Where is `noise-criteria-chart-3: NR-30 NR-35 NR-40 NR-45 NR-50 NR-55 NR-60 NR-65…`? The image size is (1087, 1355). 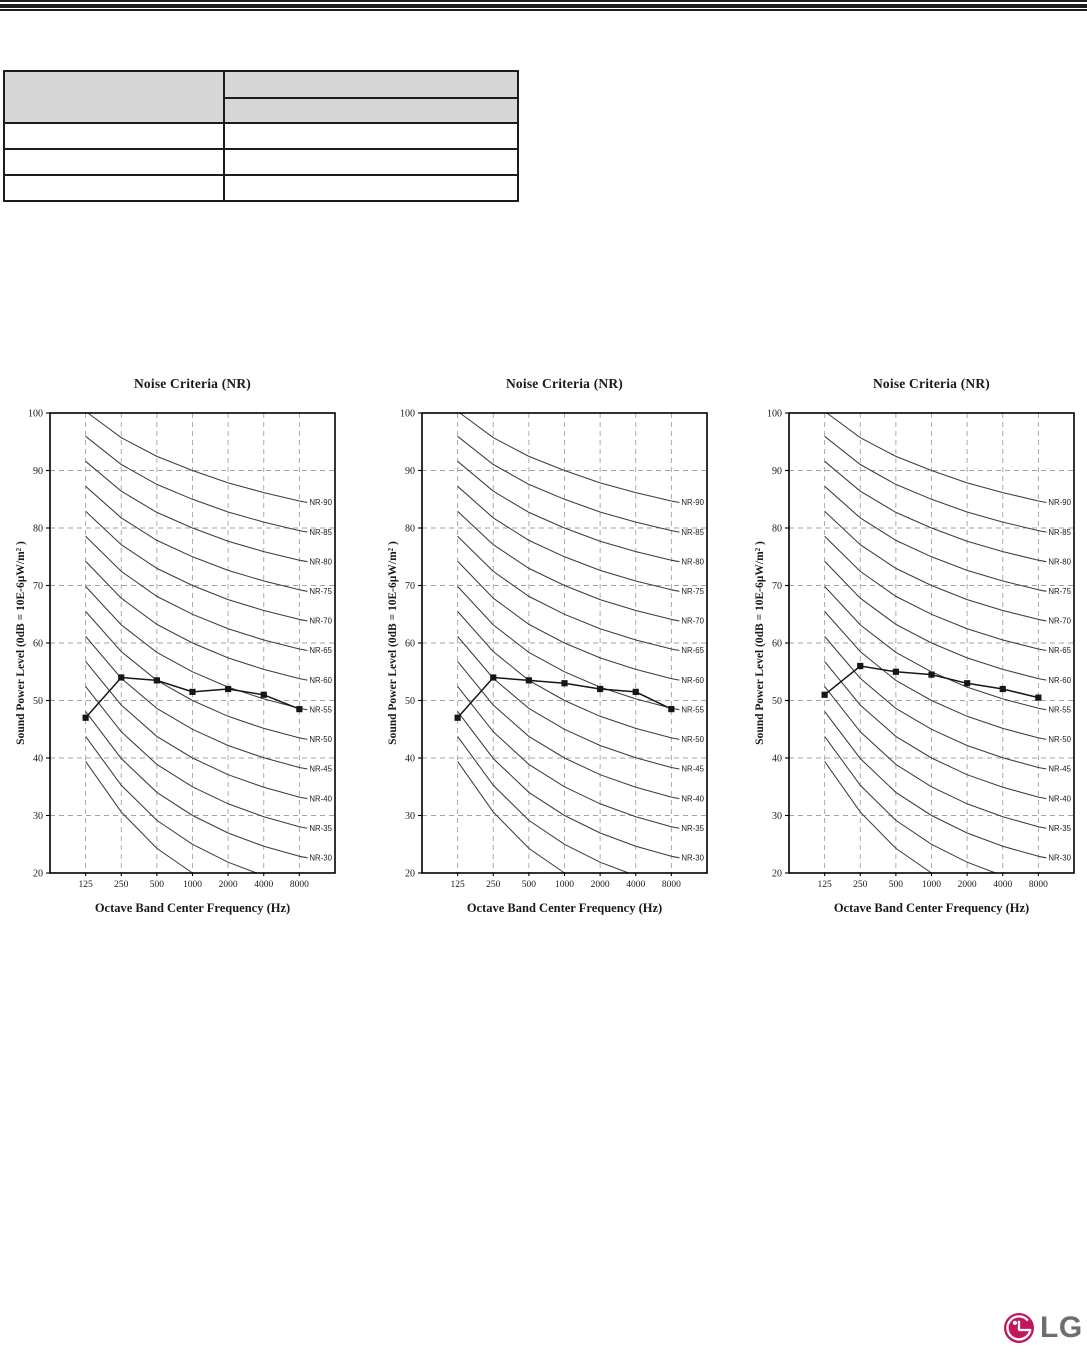
noise-criteria-chart-3: NR-30 NR-35 NR-40 NR-45 NR-50 NR-55 NR-60 NR-65… is located at coordinates (917, 649).